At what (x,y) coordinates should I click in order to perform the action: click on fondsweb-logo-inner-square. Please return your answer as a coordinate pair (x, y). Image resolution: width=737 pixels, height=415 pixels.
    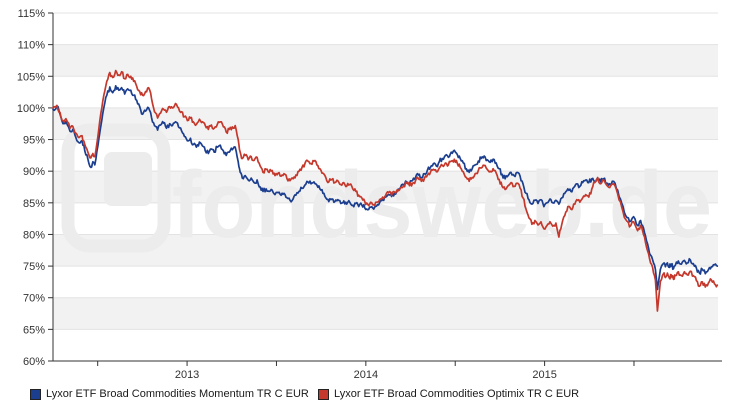
    Looking at the image, I should click on (128, 179).